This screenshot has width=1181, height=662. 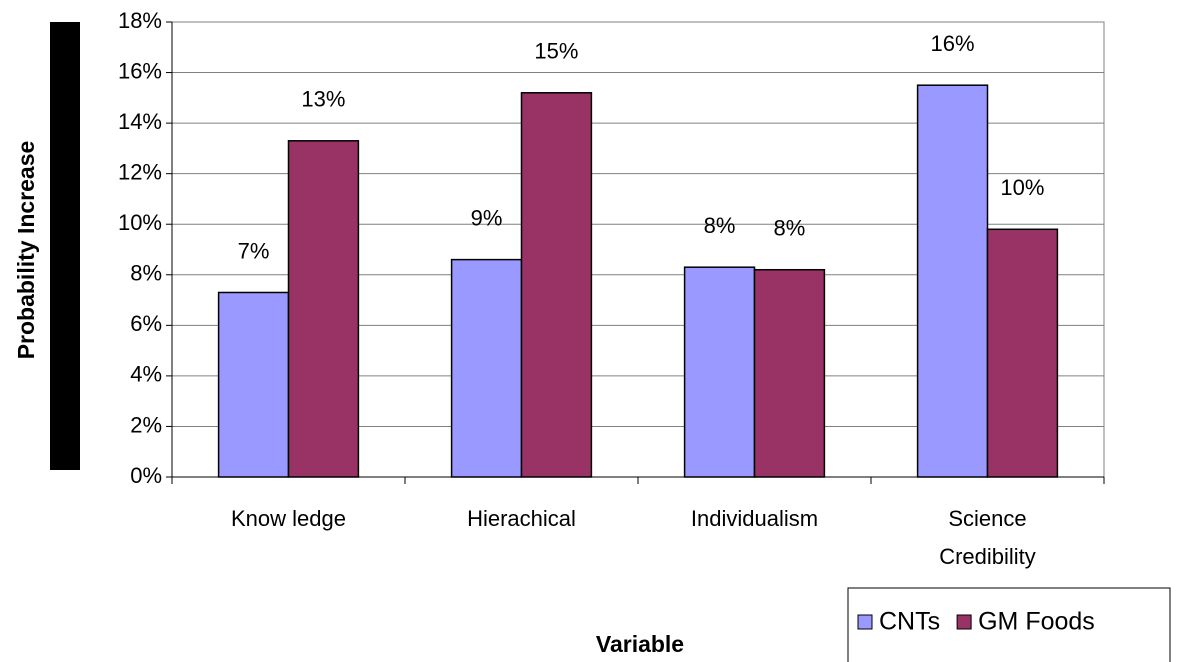 I want to click on y-tick-label: 6%, so click(x=146, y=323).